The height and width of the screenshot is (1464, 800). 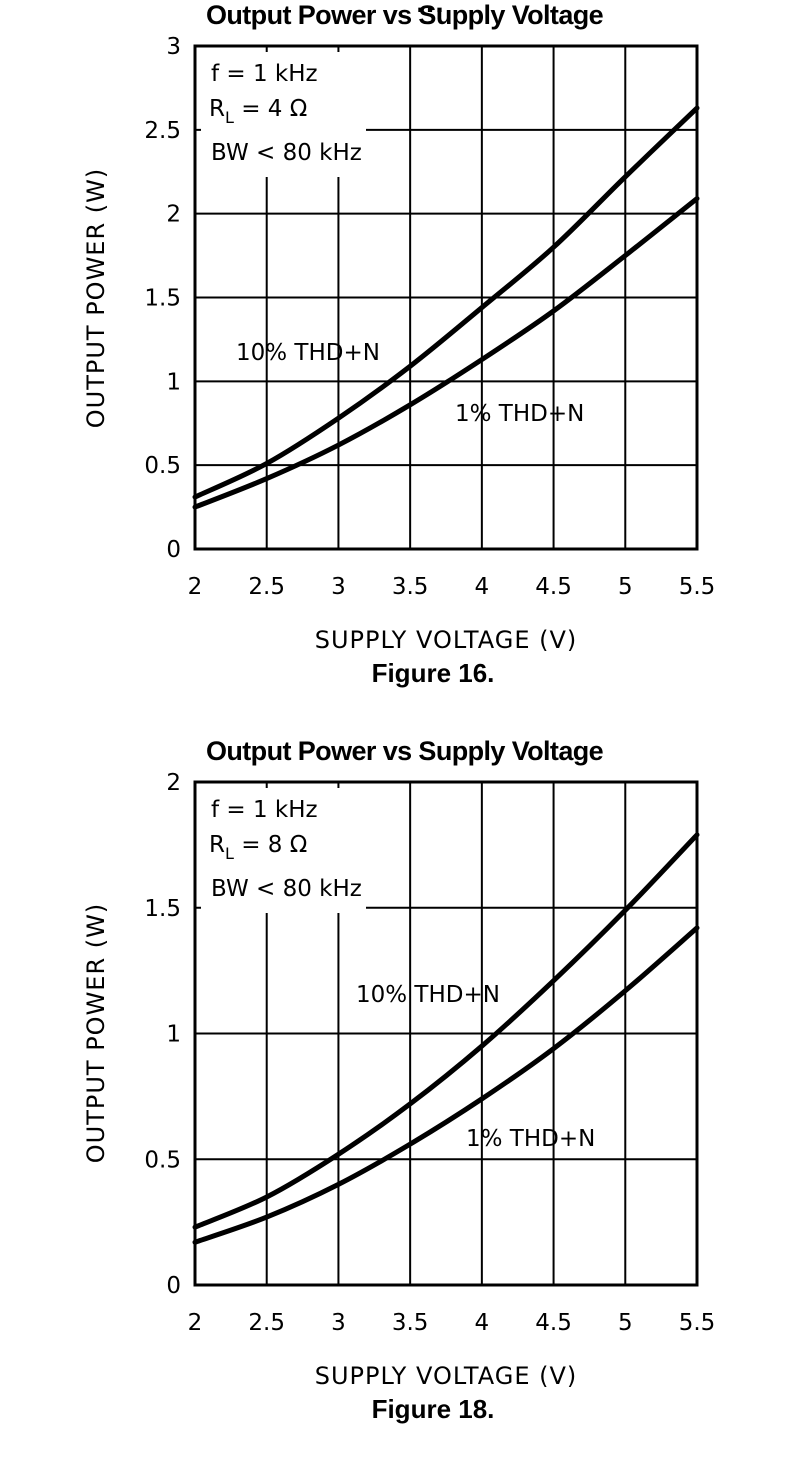 I want to click on y-tick-label: 2.5, so click(x=162, y=131).